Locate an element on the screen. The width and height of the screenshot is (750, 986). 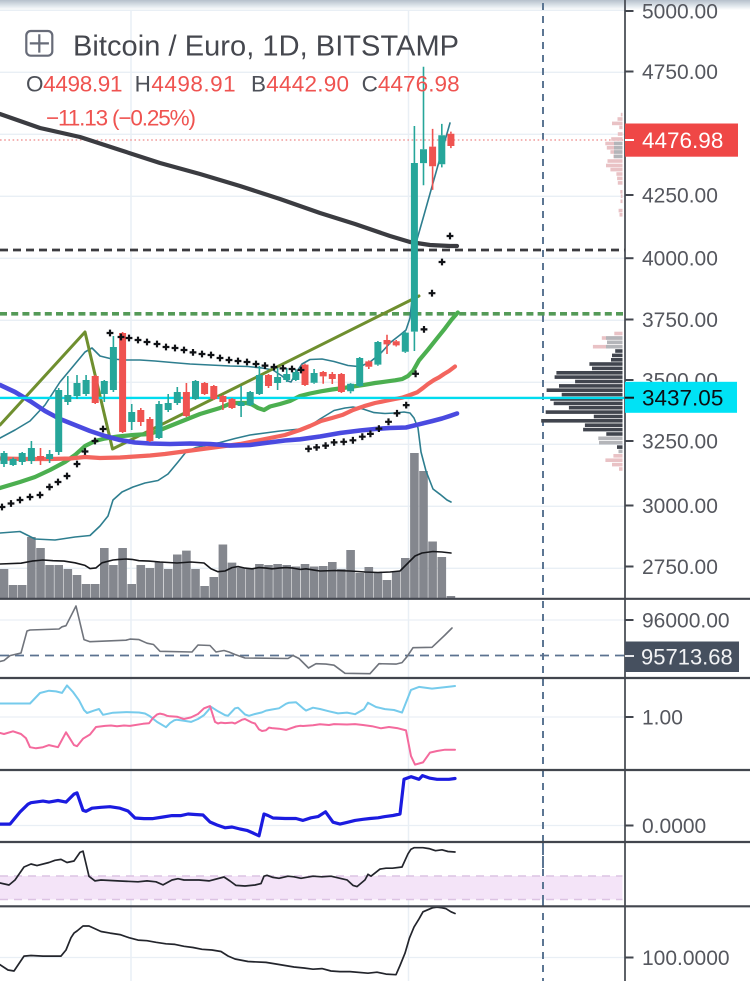
svg-text: 4000.00 is located at coordinates (680, 259).